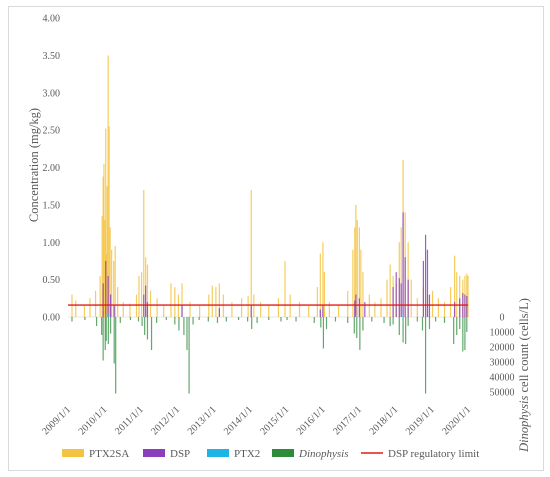 The height and width of the screenshot is (477, 550). Describe the element at coordinates (52, 93) in the screenshot. I see `y-tick-label: 3.00` at that location.